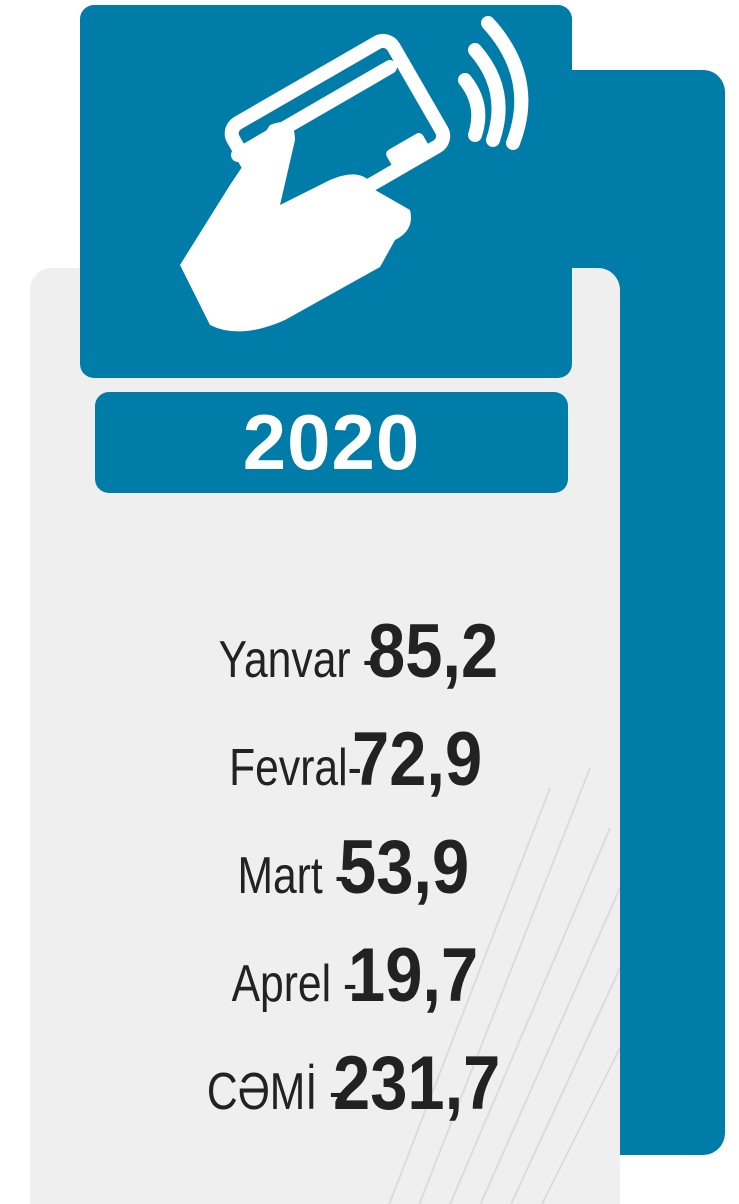  I want to click on value-row: Aprel - 19,7, so click(350, 976).